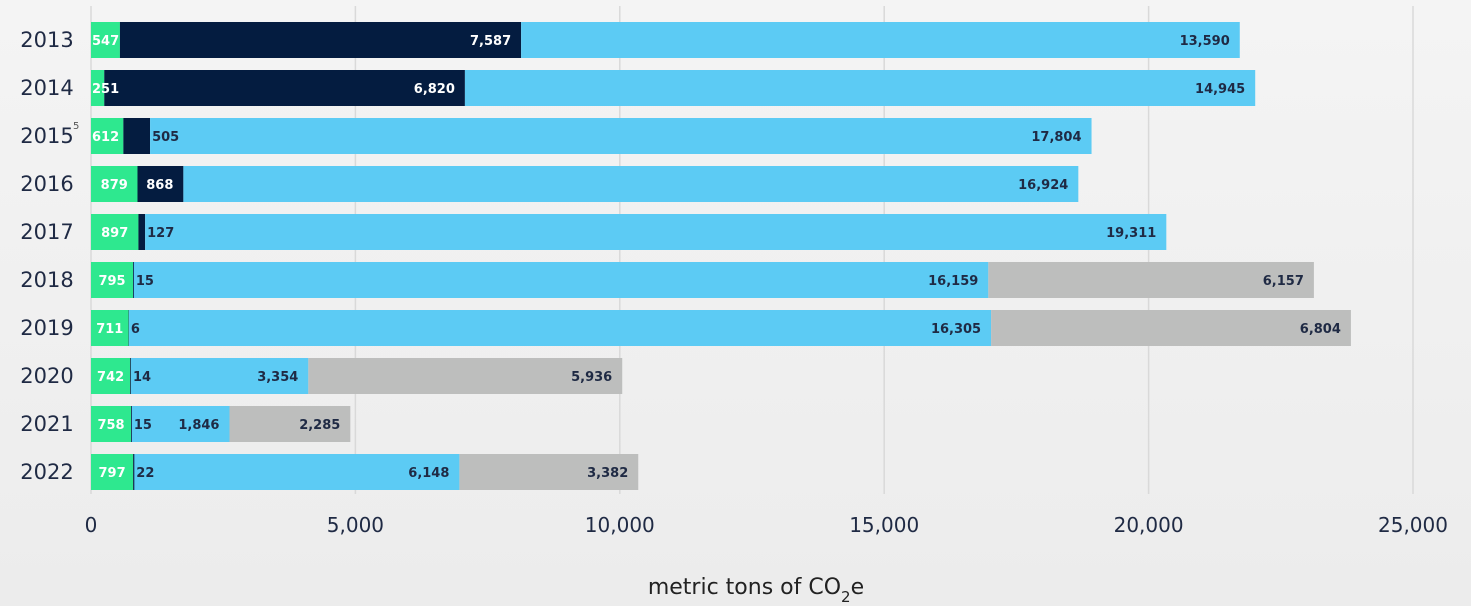 The width and height of the screenshot is (1471, 606). I want to click on data-label: 5,936, so click(591, 377).